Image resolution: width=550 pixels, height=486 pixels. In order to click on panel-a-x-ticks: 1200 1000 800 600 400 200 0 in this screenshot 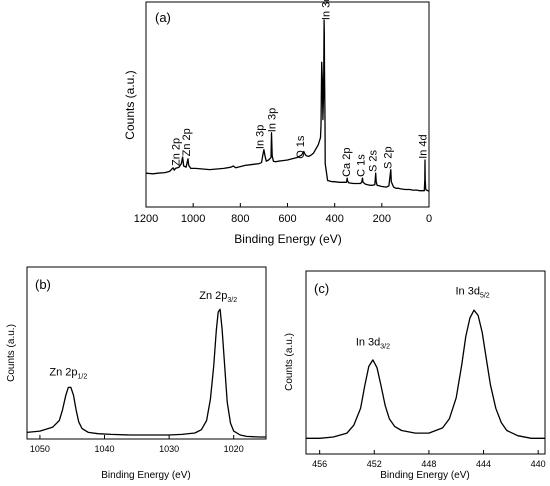, I will do `click(283, 214)`.